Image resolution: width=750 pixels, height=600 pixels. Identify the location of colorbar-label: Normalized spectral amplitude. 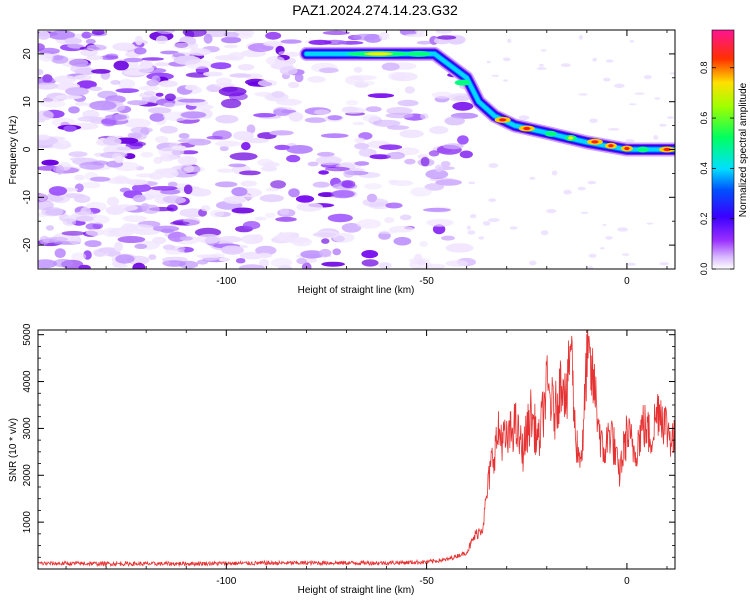
(743, 149).